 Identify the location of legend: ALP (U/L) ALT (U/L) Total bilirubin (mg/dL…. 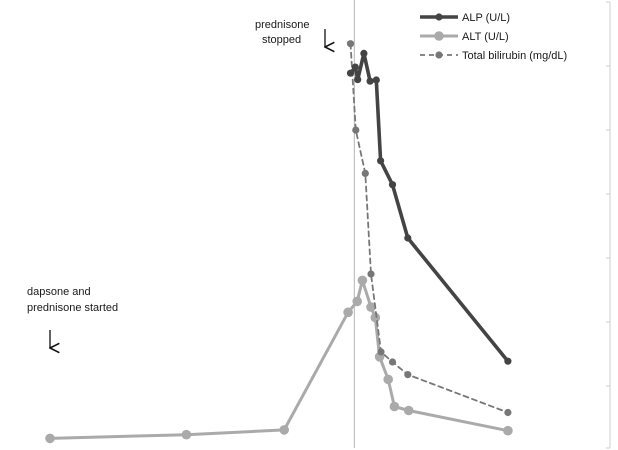
(493, 37).